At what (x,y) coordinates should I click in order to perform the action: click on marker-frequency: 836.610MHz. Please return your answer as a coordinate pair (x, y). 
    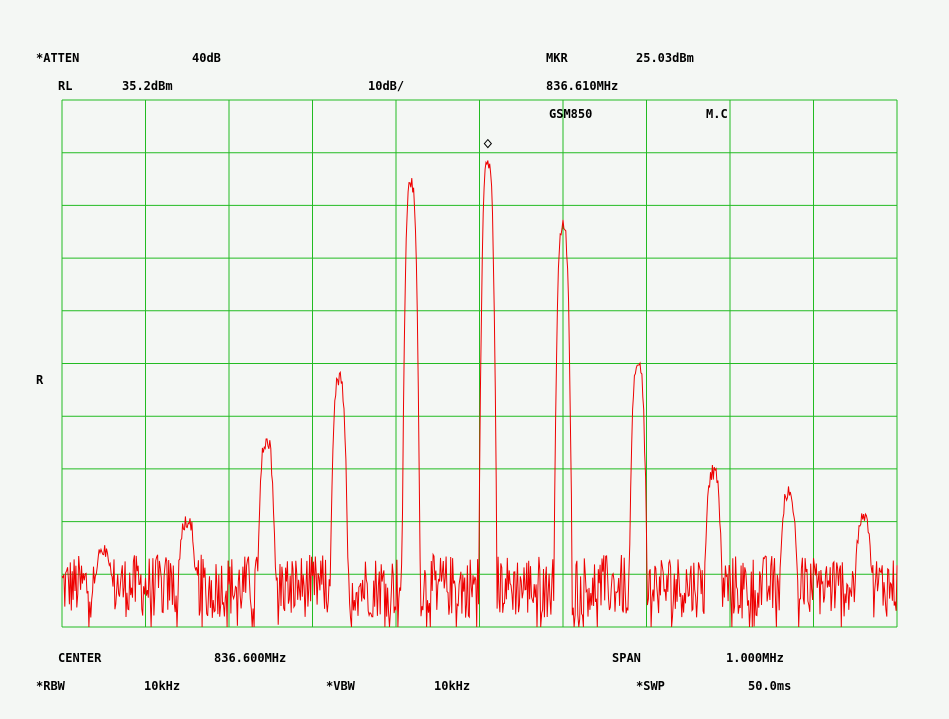
    Looking at the image, I should click on (582, 86).